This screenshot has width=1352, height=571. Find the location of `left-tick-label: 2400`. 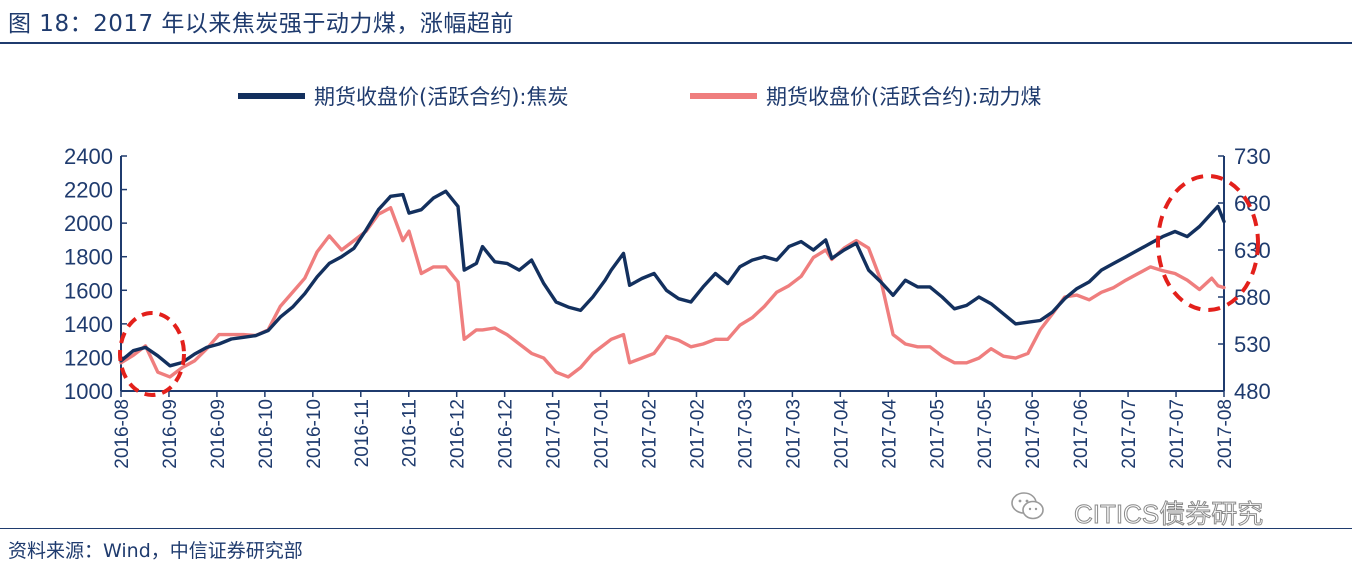

left-tick-label: 2400 is located at coordinates (88, 156).